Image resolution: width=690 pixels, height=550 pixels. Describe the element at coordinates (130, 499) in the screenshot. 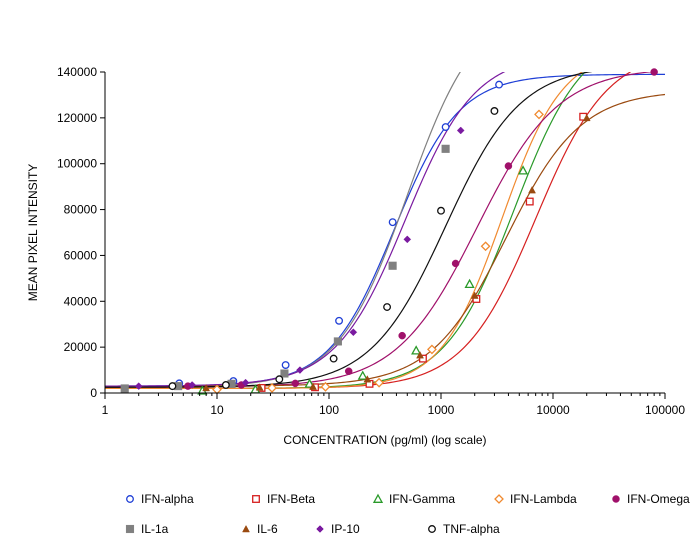

I see `legend-marker-ifn-alpha` at that location.